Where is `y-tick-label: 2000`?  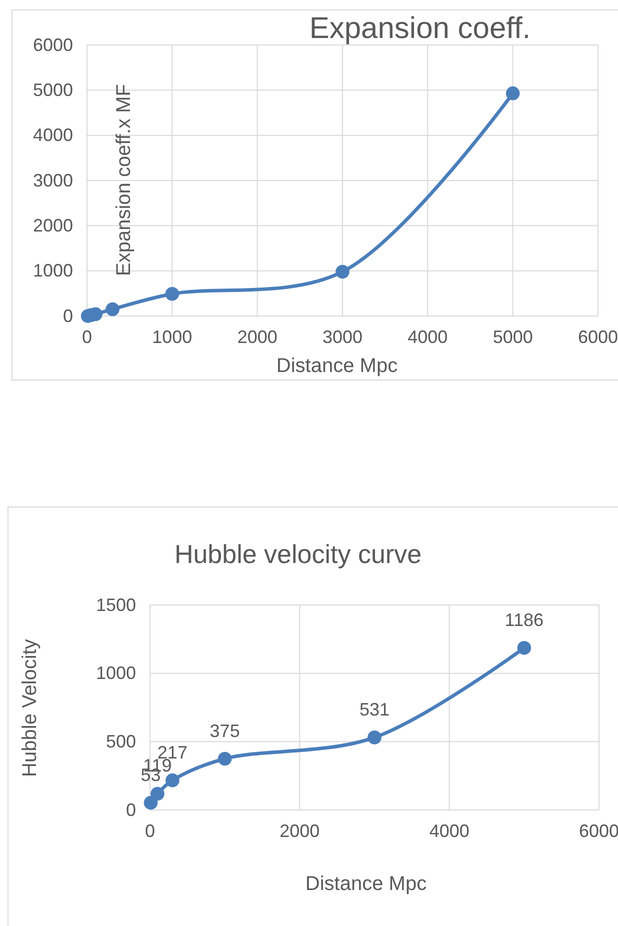
y-tick-label: 2000 is located at coordinates (52, 225).